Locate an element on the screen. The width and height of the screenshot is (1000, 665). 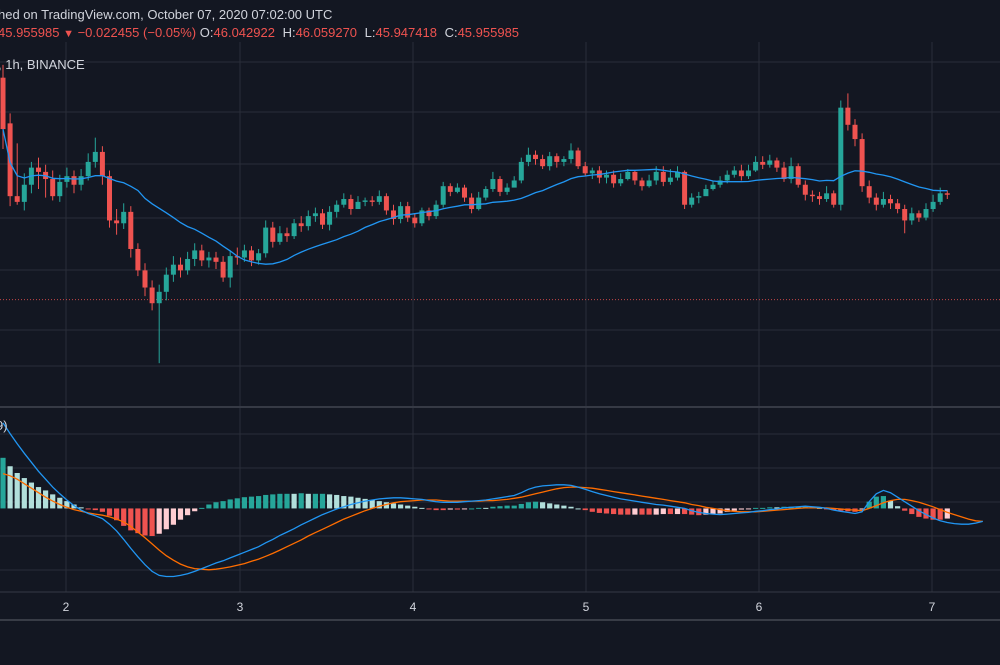
x-tick-label-3: 3 is located at coordinates (240, 607).